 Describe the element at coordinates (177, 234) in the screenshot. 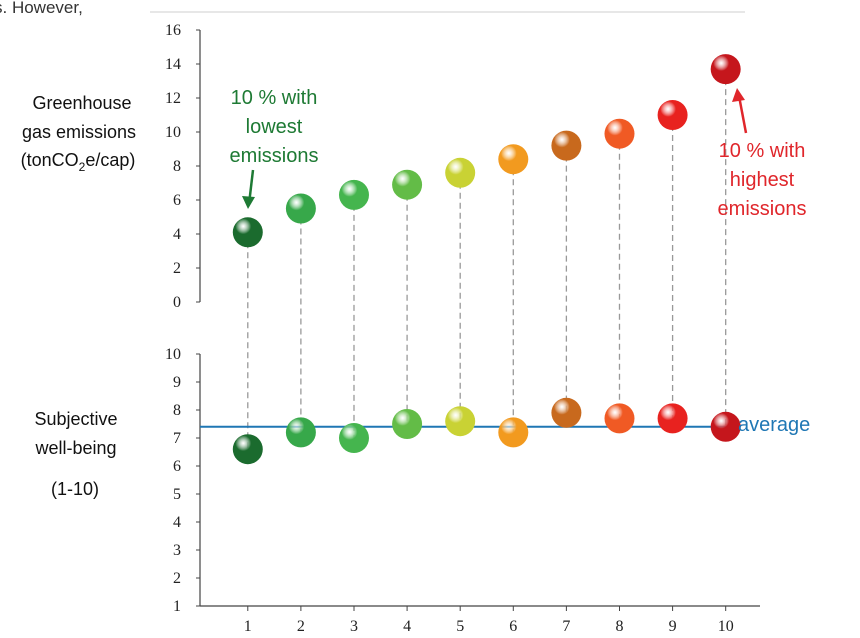

I see `top-y-tick-label: 4` at that location.